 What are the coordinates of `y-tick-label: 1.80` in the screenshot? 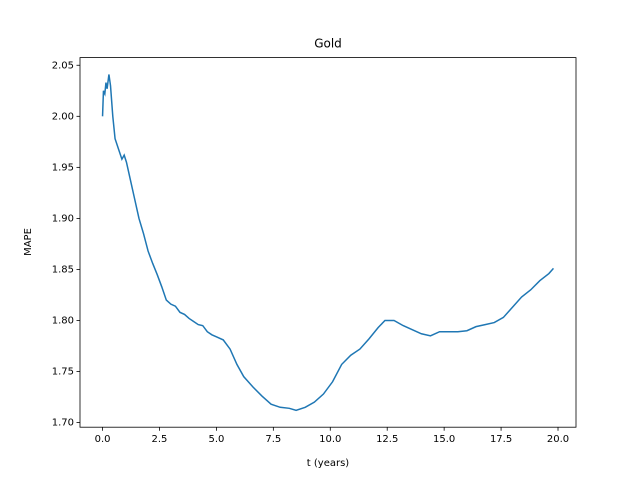 It's located at (63, 321).